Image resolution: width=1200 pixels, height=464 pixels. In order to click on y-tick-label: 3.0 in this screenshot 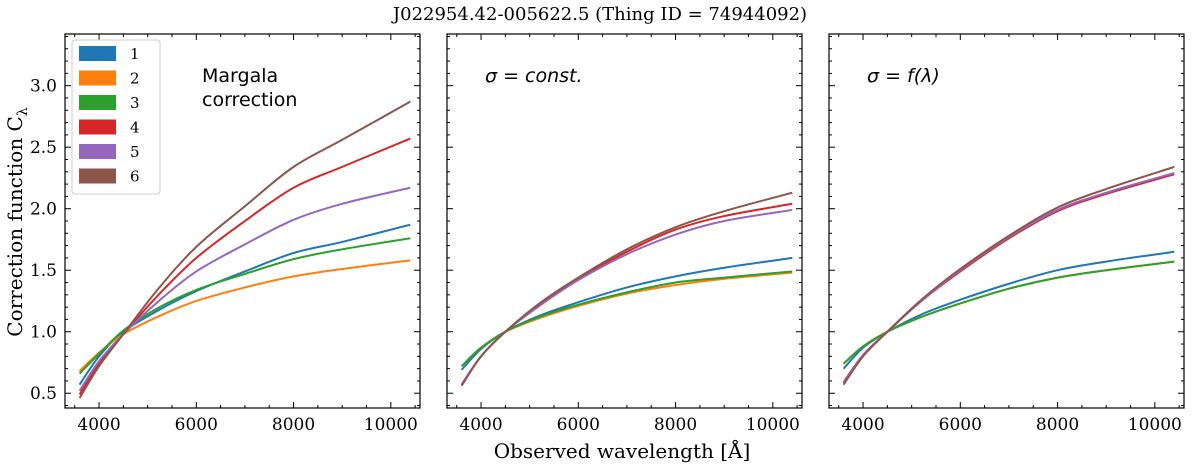, I will do `click(43, 87)`.